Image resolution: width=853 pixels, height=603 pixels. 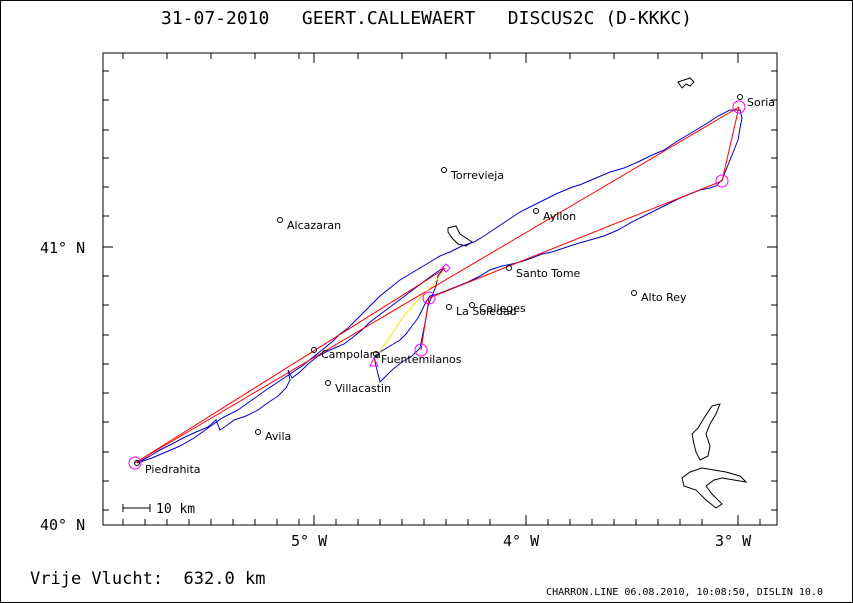 What do you see at coordinates (761, 102) in the screenshot?
I see `town-soria: Soria` at bounding box center [761, 102].